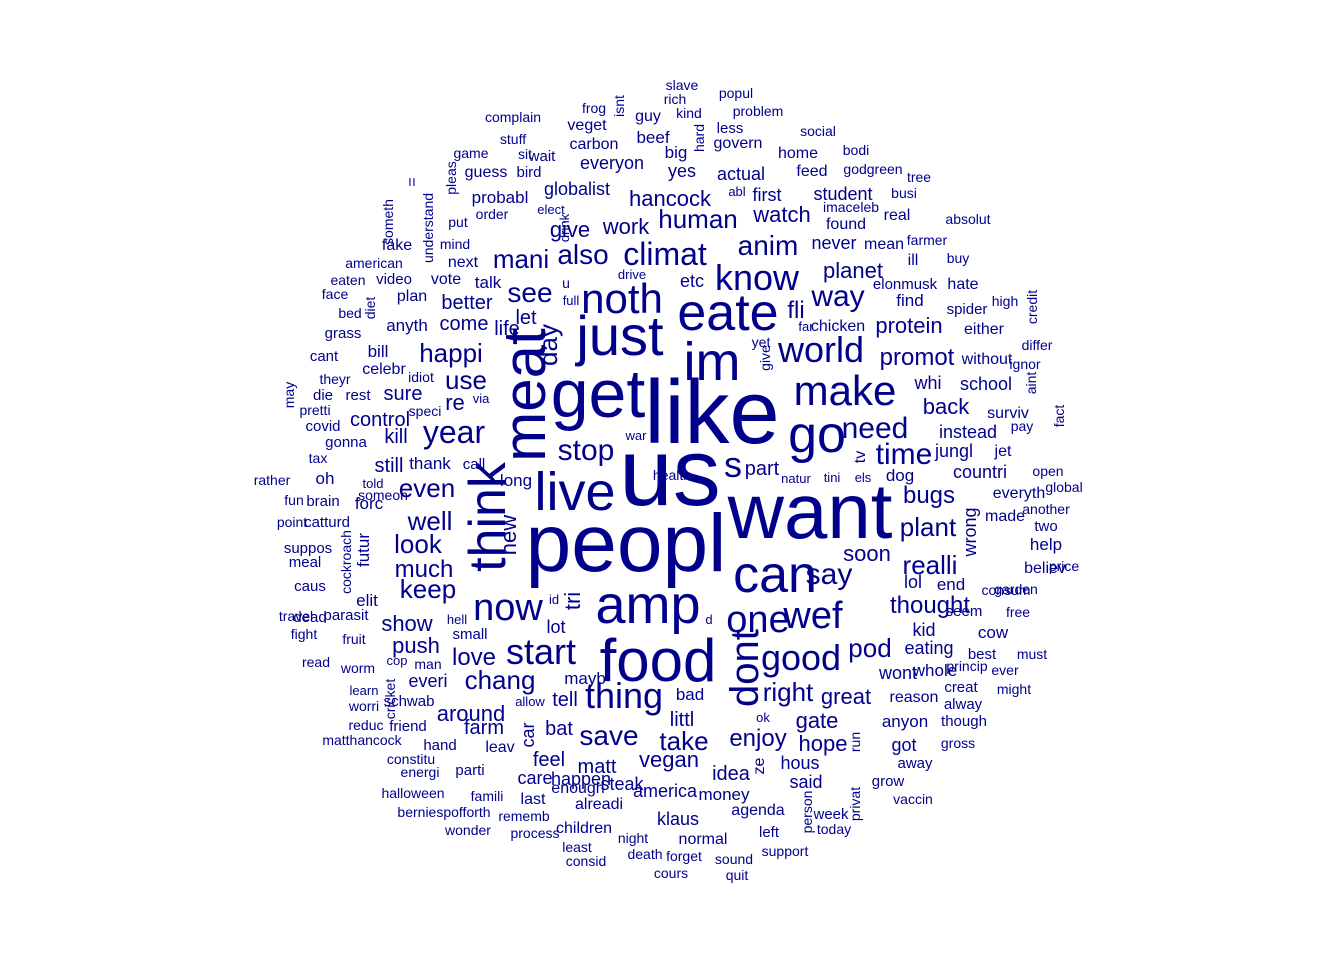 The height and width of the screenshot is (960, 1344). I want to click on word-realli: realli, so click(930, 565).